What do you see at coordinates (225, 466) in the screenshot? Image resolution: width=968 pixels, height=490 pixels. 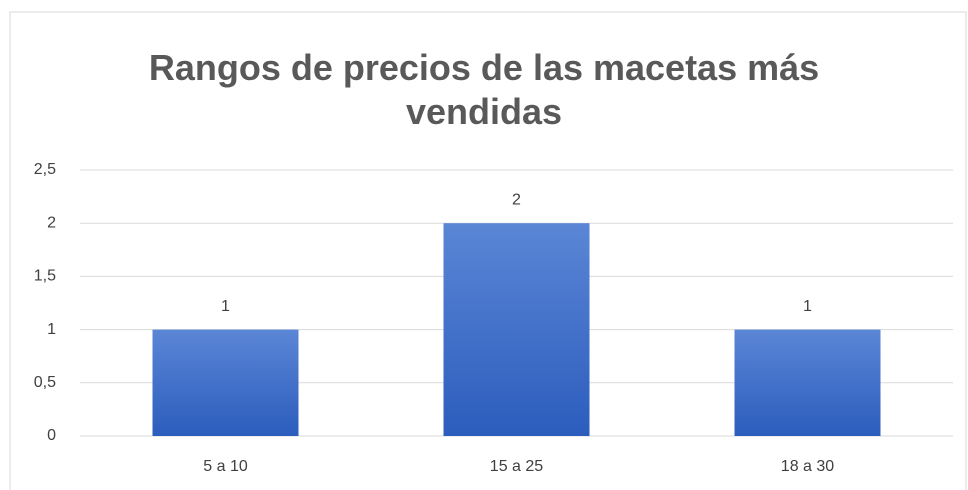 I see `x-tick-label: 5 a 10` at bounding box center [225, 466].